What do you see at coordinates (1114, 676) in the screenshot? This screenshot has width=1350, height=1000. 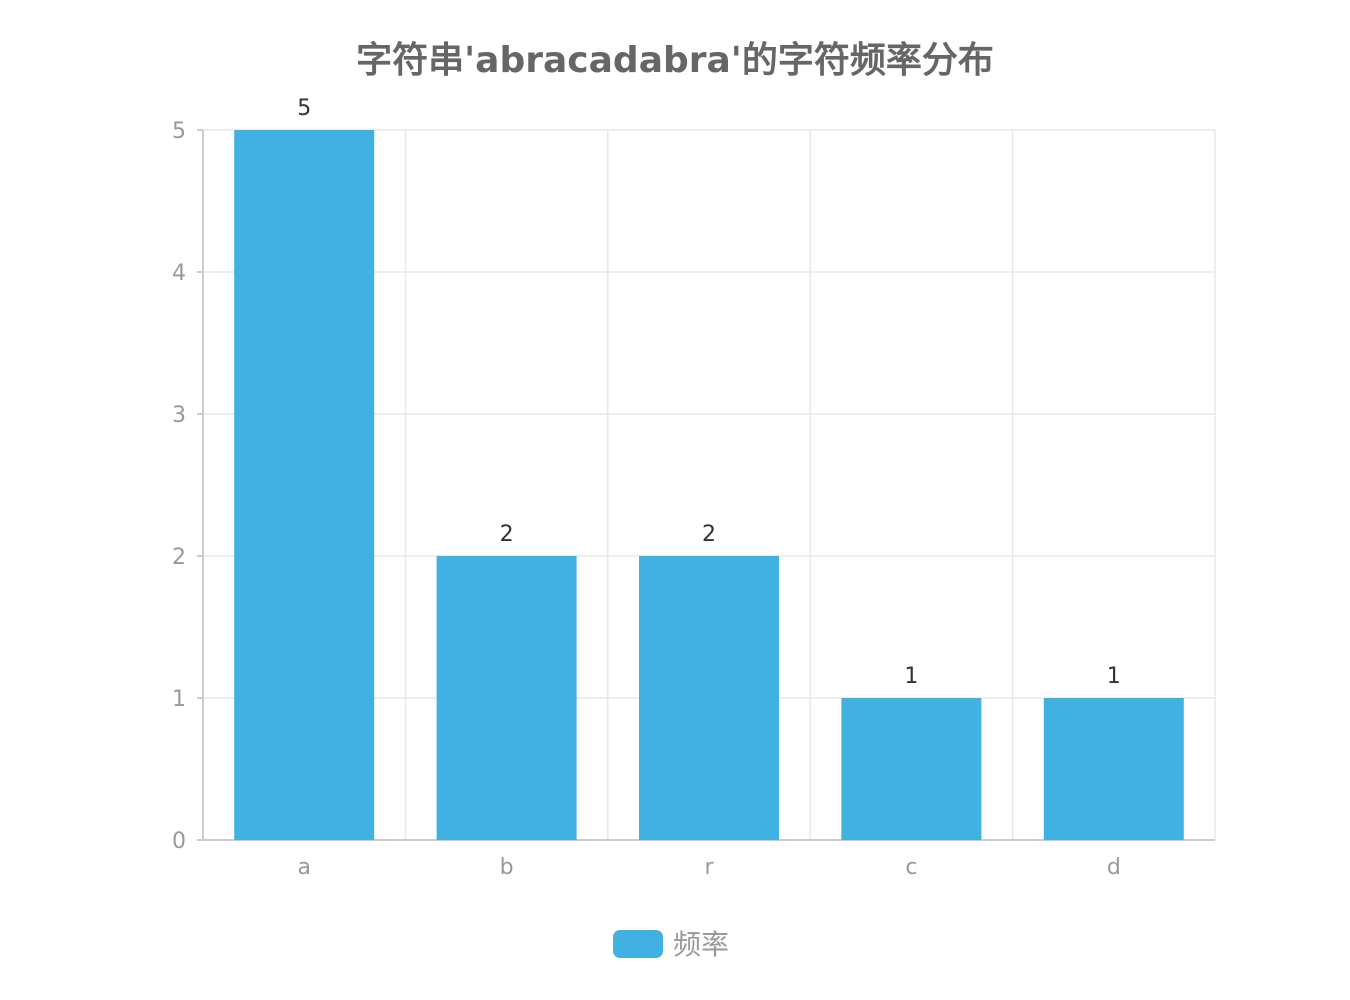 I see `data-label-d: 1` at bounding box center [1114, 676].